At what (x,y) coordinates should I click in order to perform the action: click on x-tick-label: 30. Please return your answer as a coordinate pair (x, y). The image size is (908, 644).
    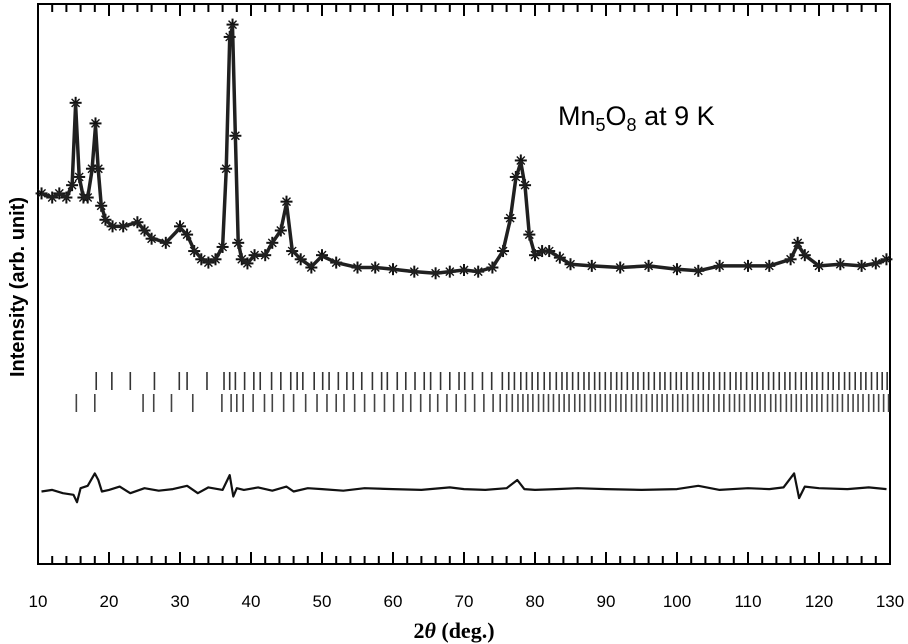
    Looking at the image, I should click on (180, 601).